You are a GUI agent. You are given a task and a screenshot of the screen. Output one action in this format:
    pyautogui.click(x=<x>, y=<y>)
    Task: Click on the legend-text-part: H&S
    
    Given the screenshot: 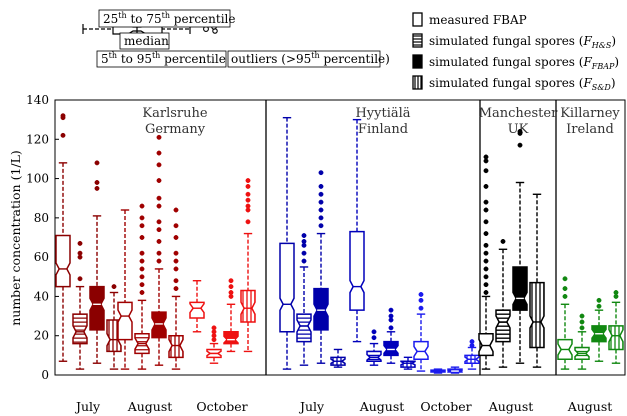 What is the action you would take?
    pyautogui.click(x=601, y=45)
    